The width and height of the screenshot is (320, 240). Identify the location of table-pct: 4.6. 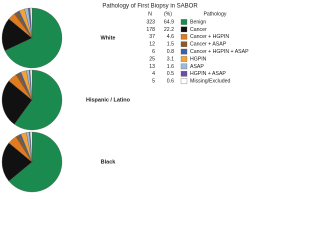
(170, 37).